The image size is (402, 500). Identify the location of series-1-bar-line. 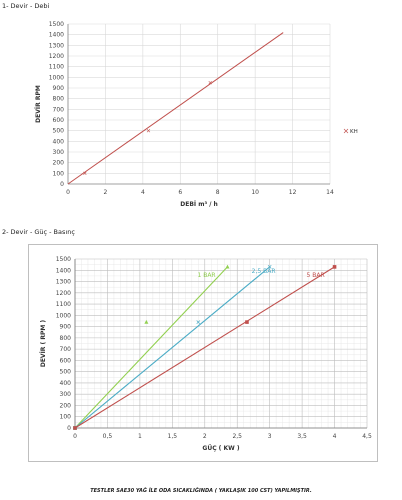
(151, 347).